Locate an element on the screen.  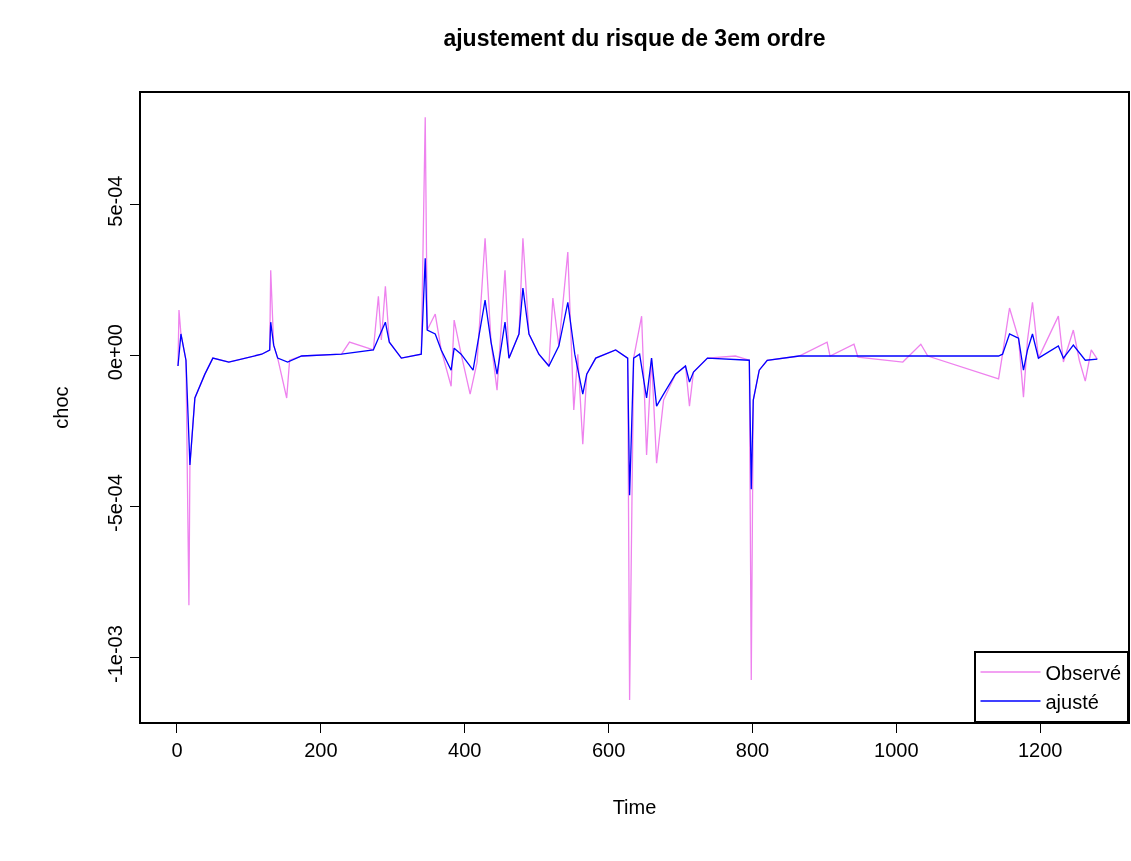
legend-label: Observé is located at coordinates (1083, 672).